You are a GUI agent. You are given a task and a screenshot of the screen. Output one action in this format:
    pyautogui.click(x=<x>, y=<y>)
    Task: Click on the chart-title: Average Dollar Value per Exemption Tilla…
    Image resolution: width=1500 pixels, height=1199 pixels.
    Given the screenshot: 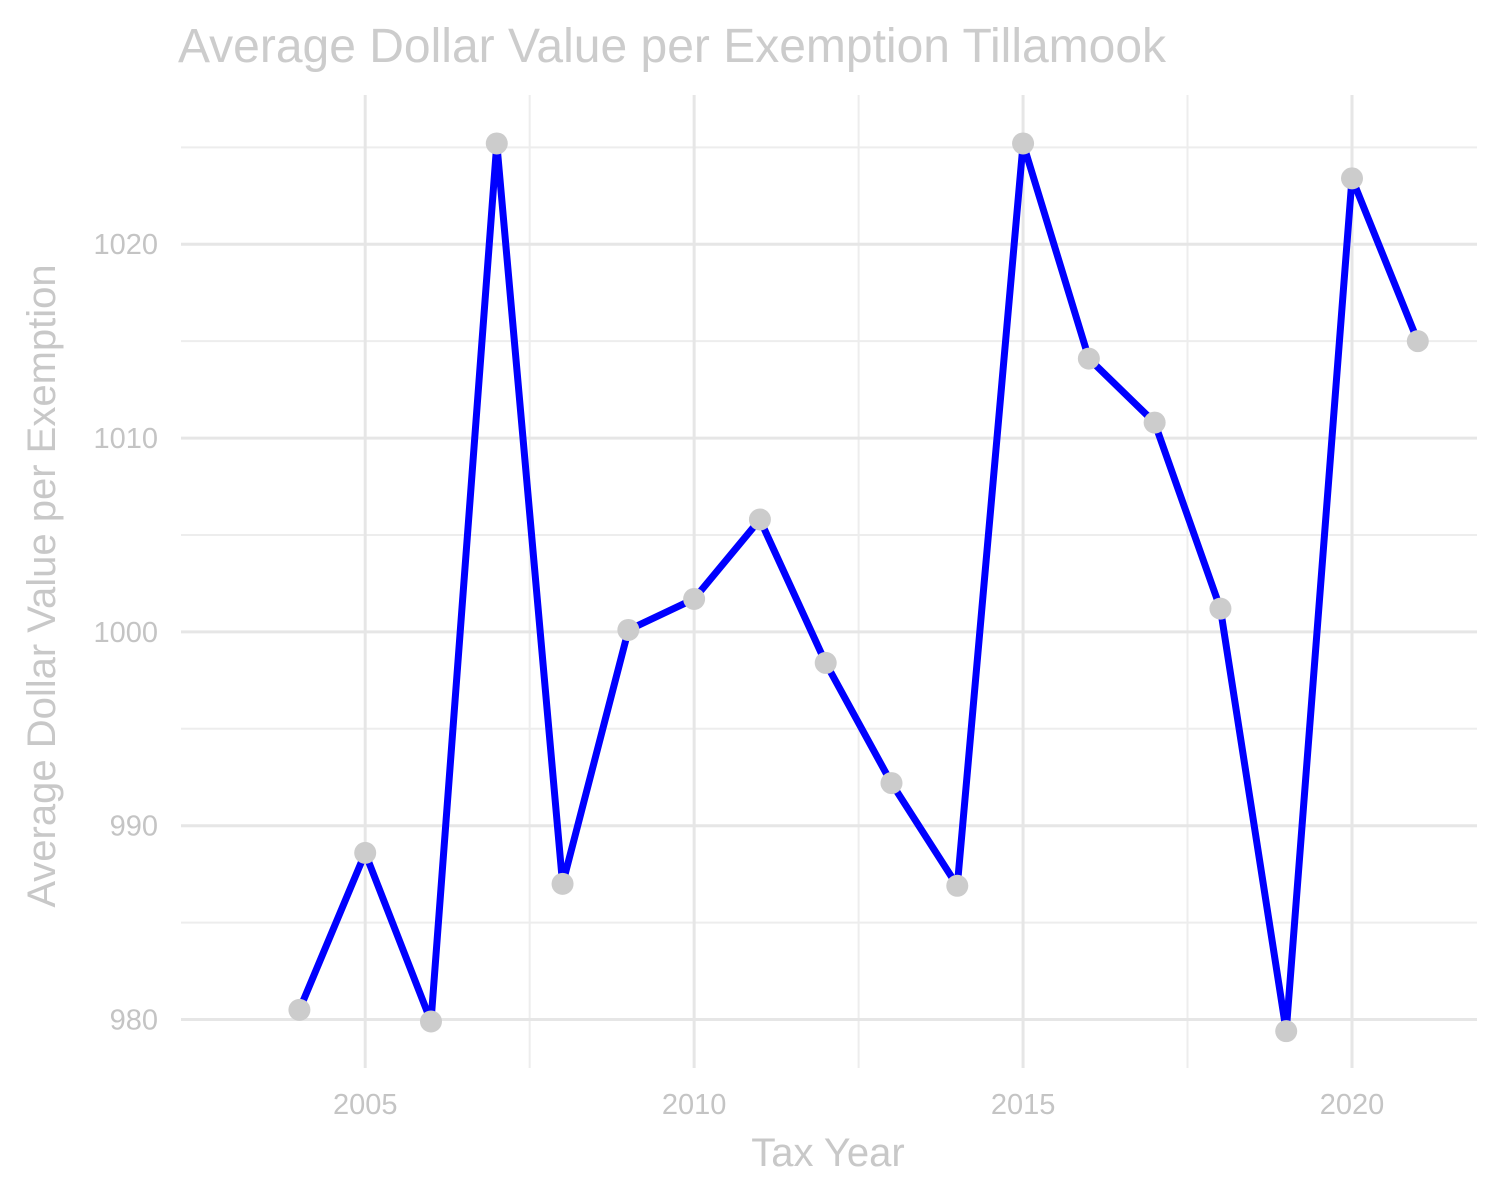 What is the action you would take?
    pyautogui.click(x=672, y=46)
    